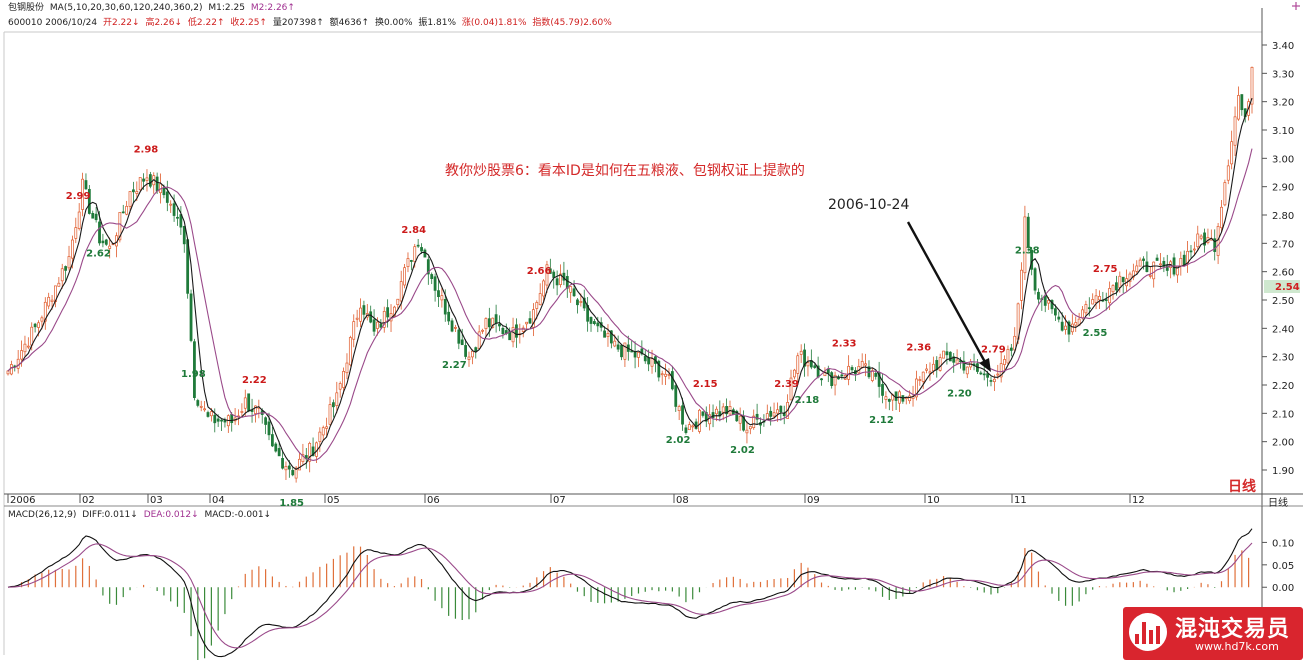  Describe the element at coordinates (572, 23) in the screenshot. I see `index-change-value: 指数(45.79)2.60%` at that location.